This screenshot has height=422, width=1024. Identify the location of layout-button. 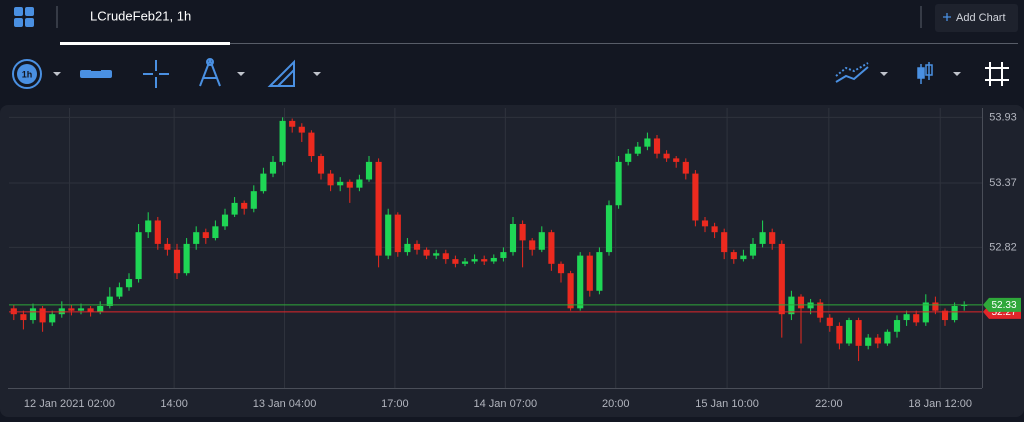
(24, 17).